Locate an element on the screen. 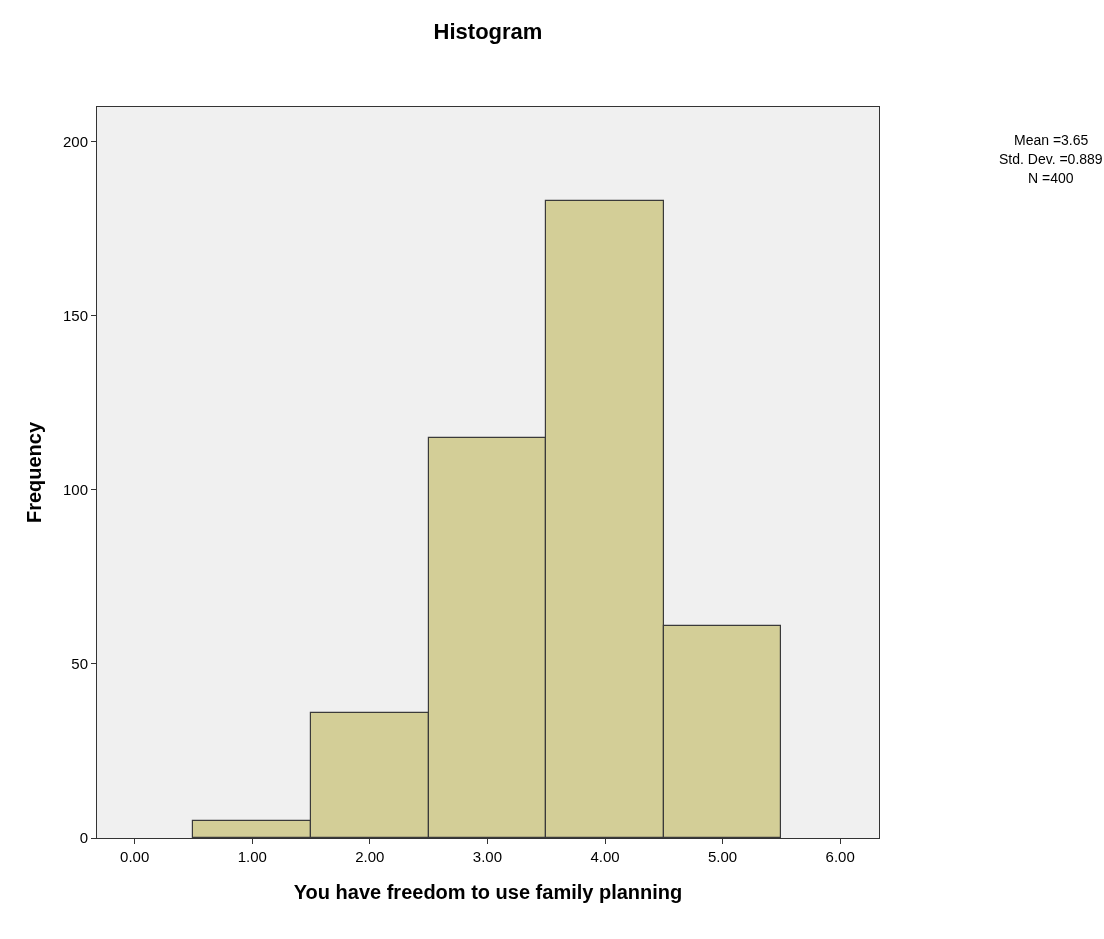 The image size is (1104, 939). y-tick-label: 200 is located at coordinates (75, 142).